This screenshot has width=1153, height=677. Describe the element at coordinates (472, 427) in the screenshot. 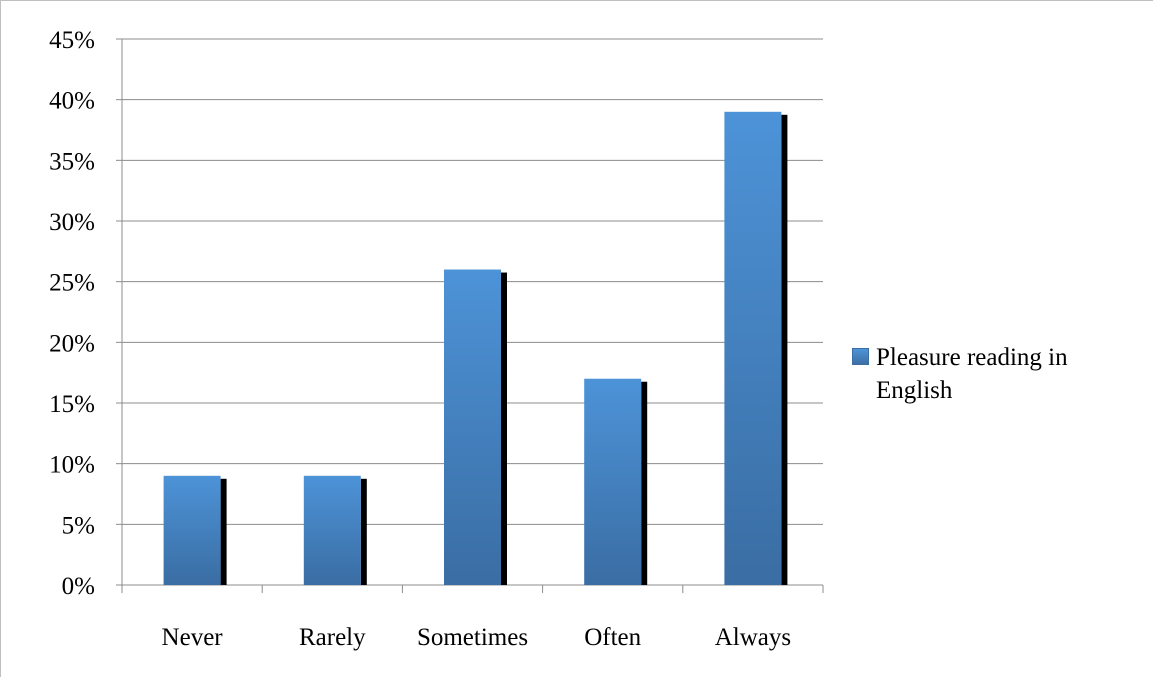

I see `bar-sometimes` at that location.